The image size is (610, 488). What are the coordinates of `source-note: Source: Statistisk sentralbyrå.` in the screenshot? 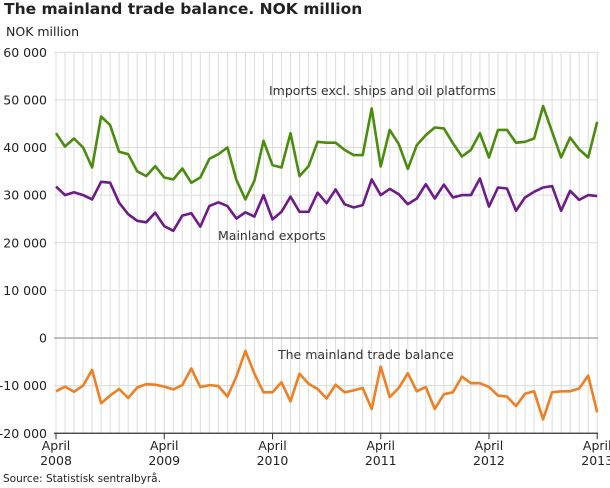 It's located at (82, 479).